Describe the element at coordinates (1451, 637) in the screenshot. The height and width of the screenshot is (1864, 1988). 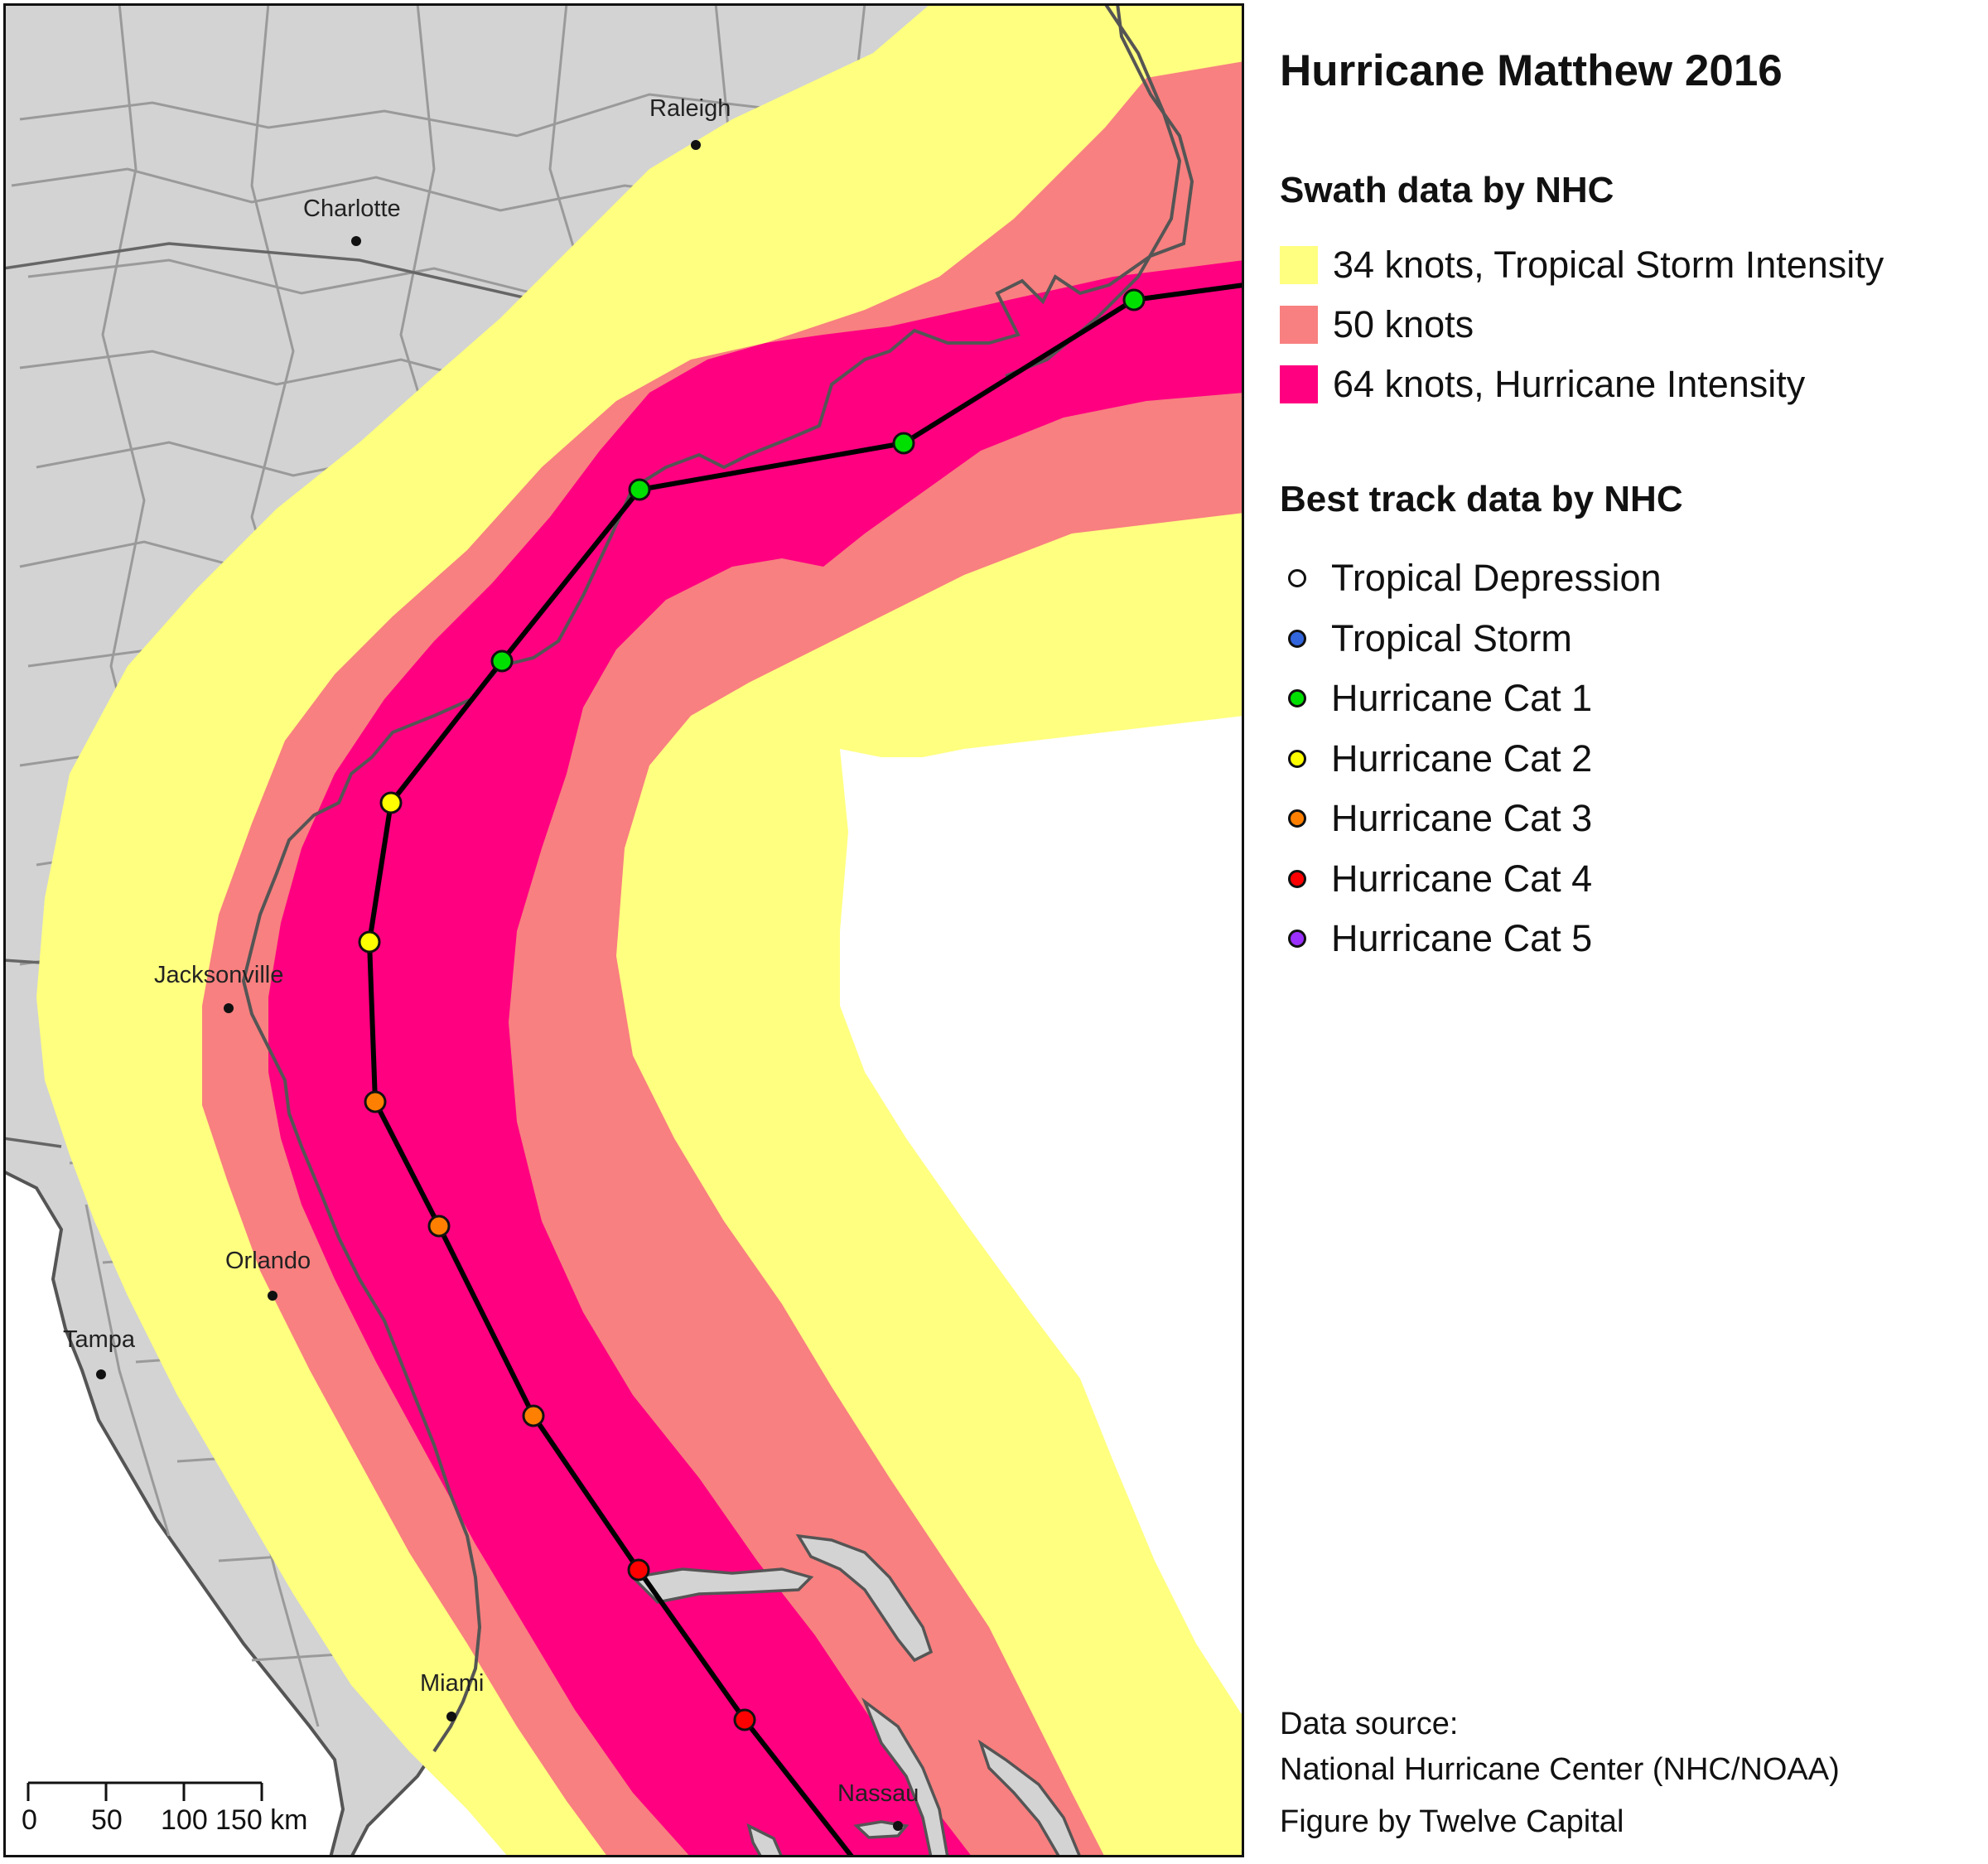
I see `track-legend-label: Tropical Storm` at that location.